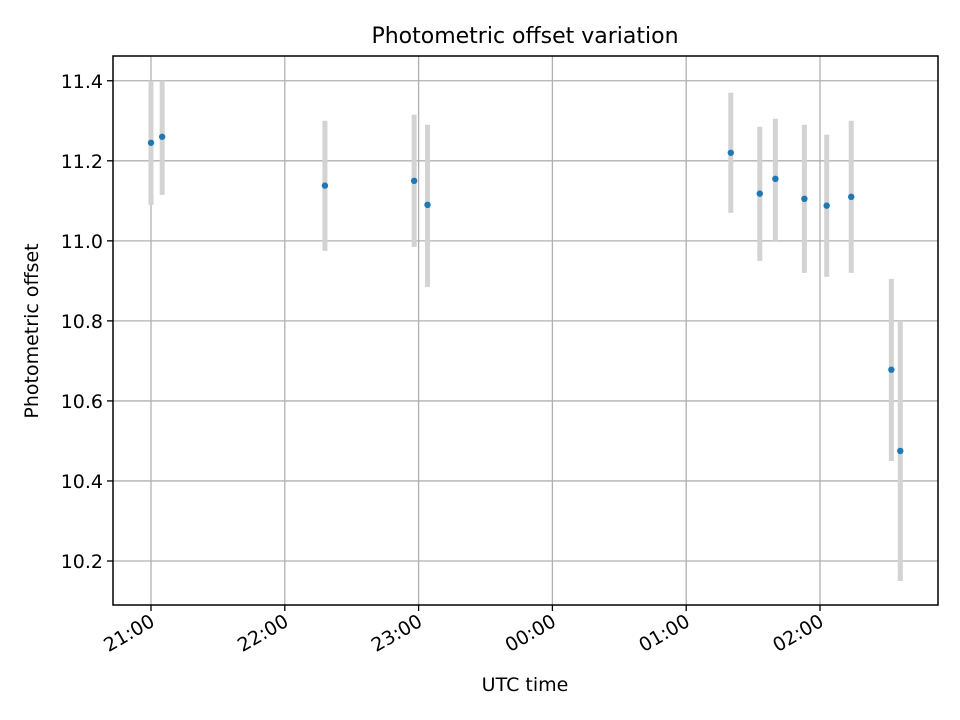 The height and width of the screenshot is (720, 960). Describe the element at coordinates (664, 633) in the screenshot. I see `x-tick-label: 01:00` at that location.